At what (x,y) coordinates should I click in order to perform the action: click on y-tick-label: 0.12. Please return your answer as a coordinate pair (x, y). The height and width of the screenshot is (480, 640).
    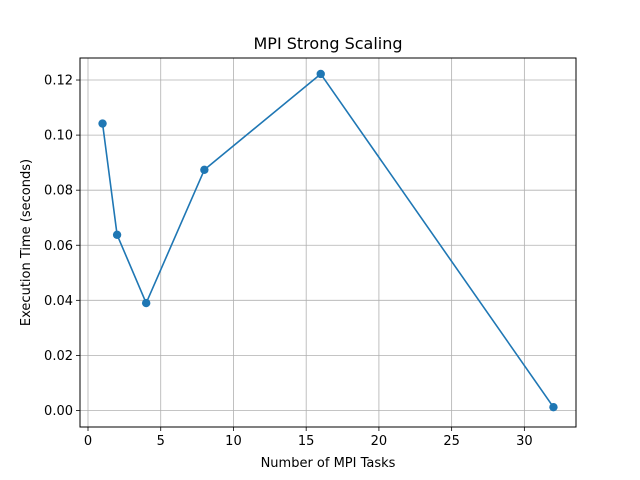
    Looking at the image, I should click on (58, 81).